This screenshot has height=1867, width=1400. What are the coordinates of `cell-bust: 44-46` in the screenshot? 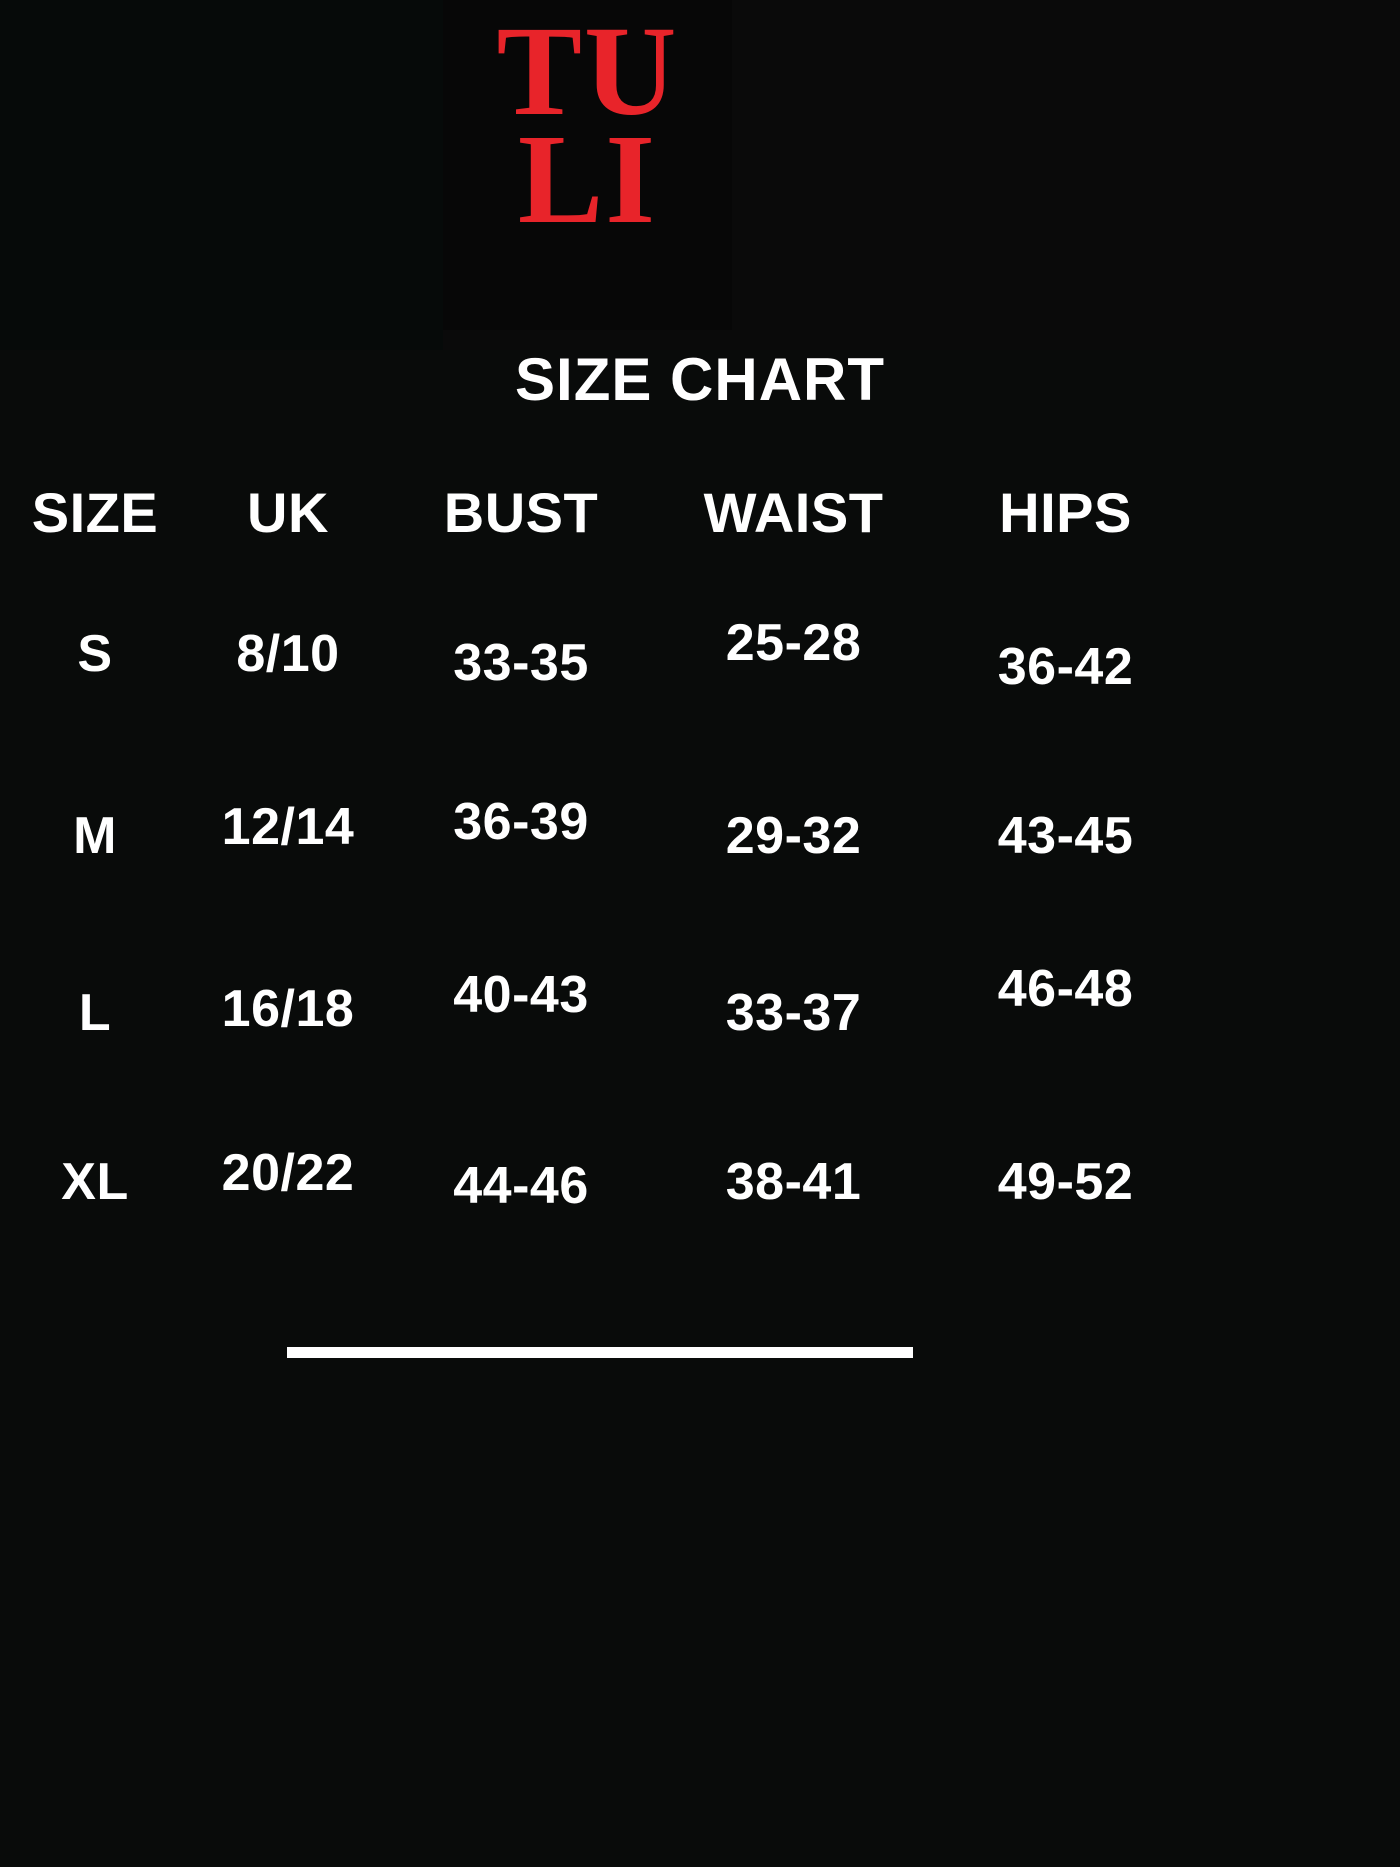 It's located at (521, 1185).